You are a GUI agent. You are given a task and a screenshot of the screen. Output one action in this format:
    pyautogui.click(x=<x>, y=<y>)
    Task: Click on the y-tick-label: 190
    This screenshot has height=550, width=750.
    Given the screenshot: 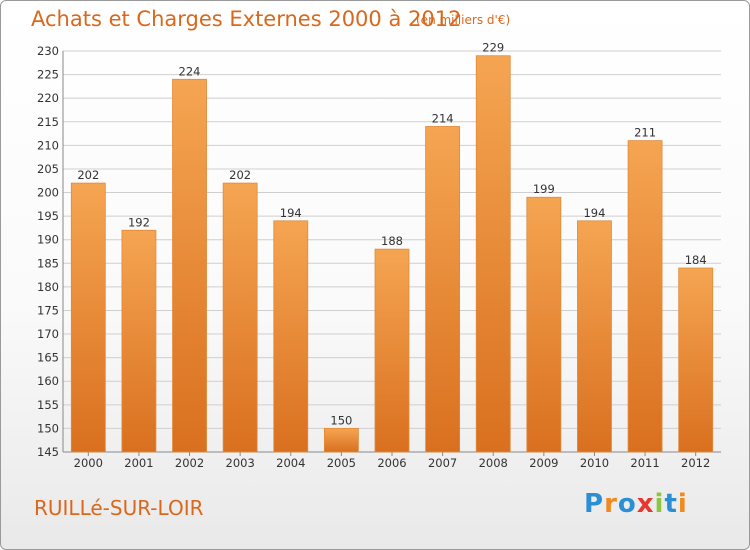 What is the action you would take?
    pyautogui.click(x=48, y=240)
    